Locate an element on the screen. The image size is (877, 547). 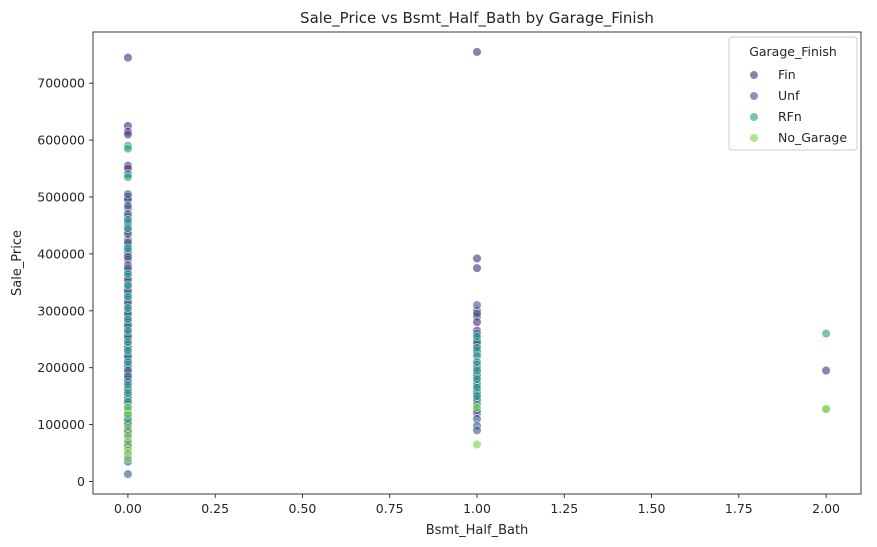
y-tick-label: 600000 is located at coordinates (61, 140).